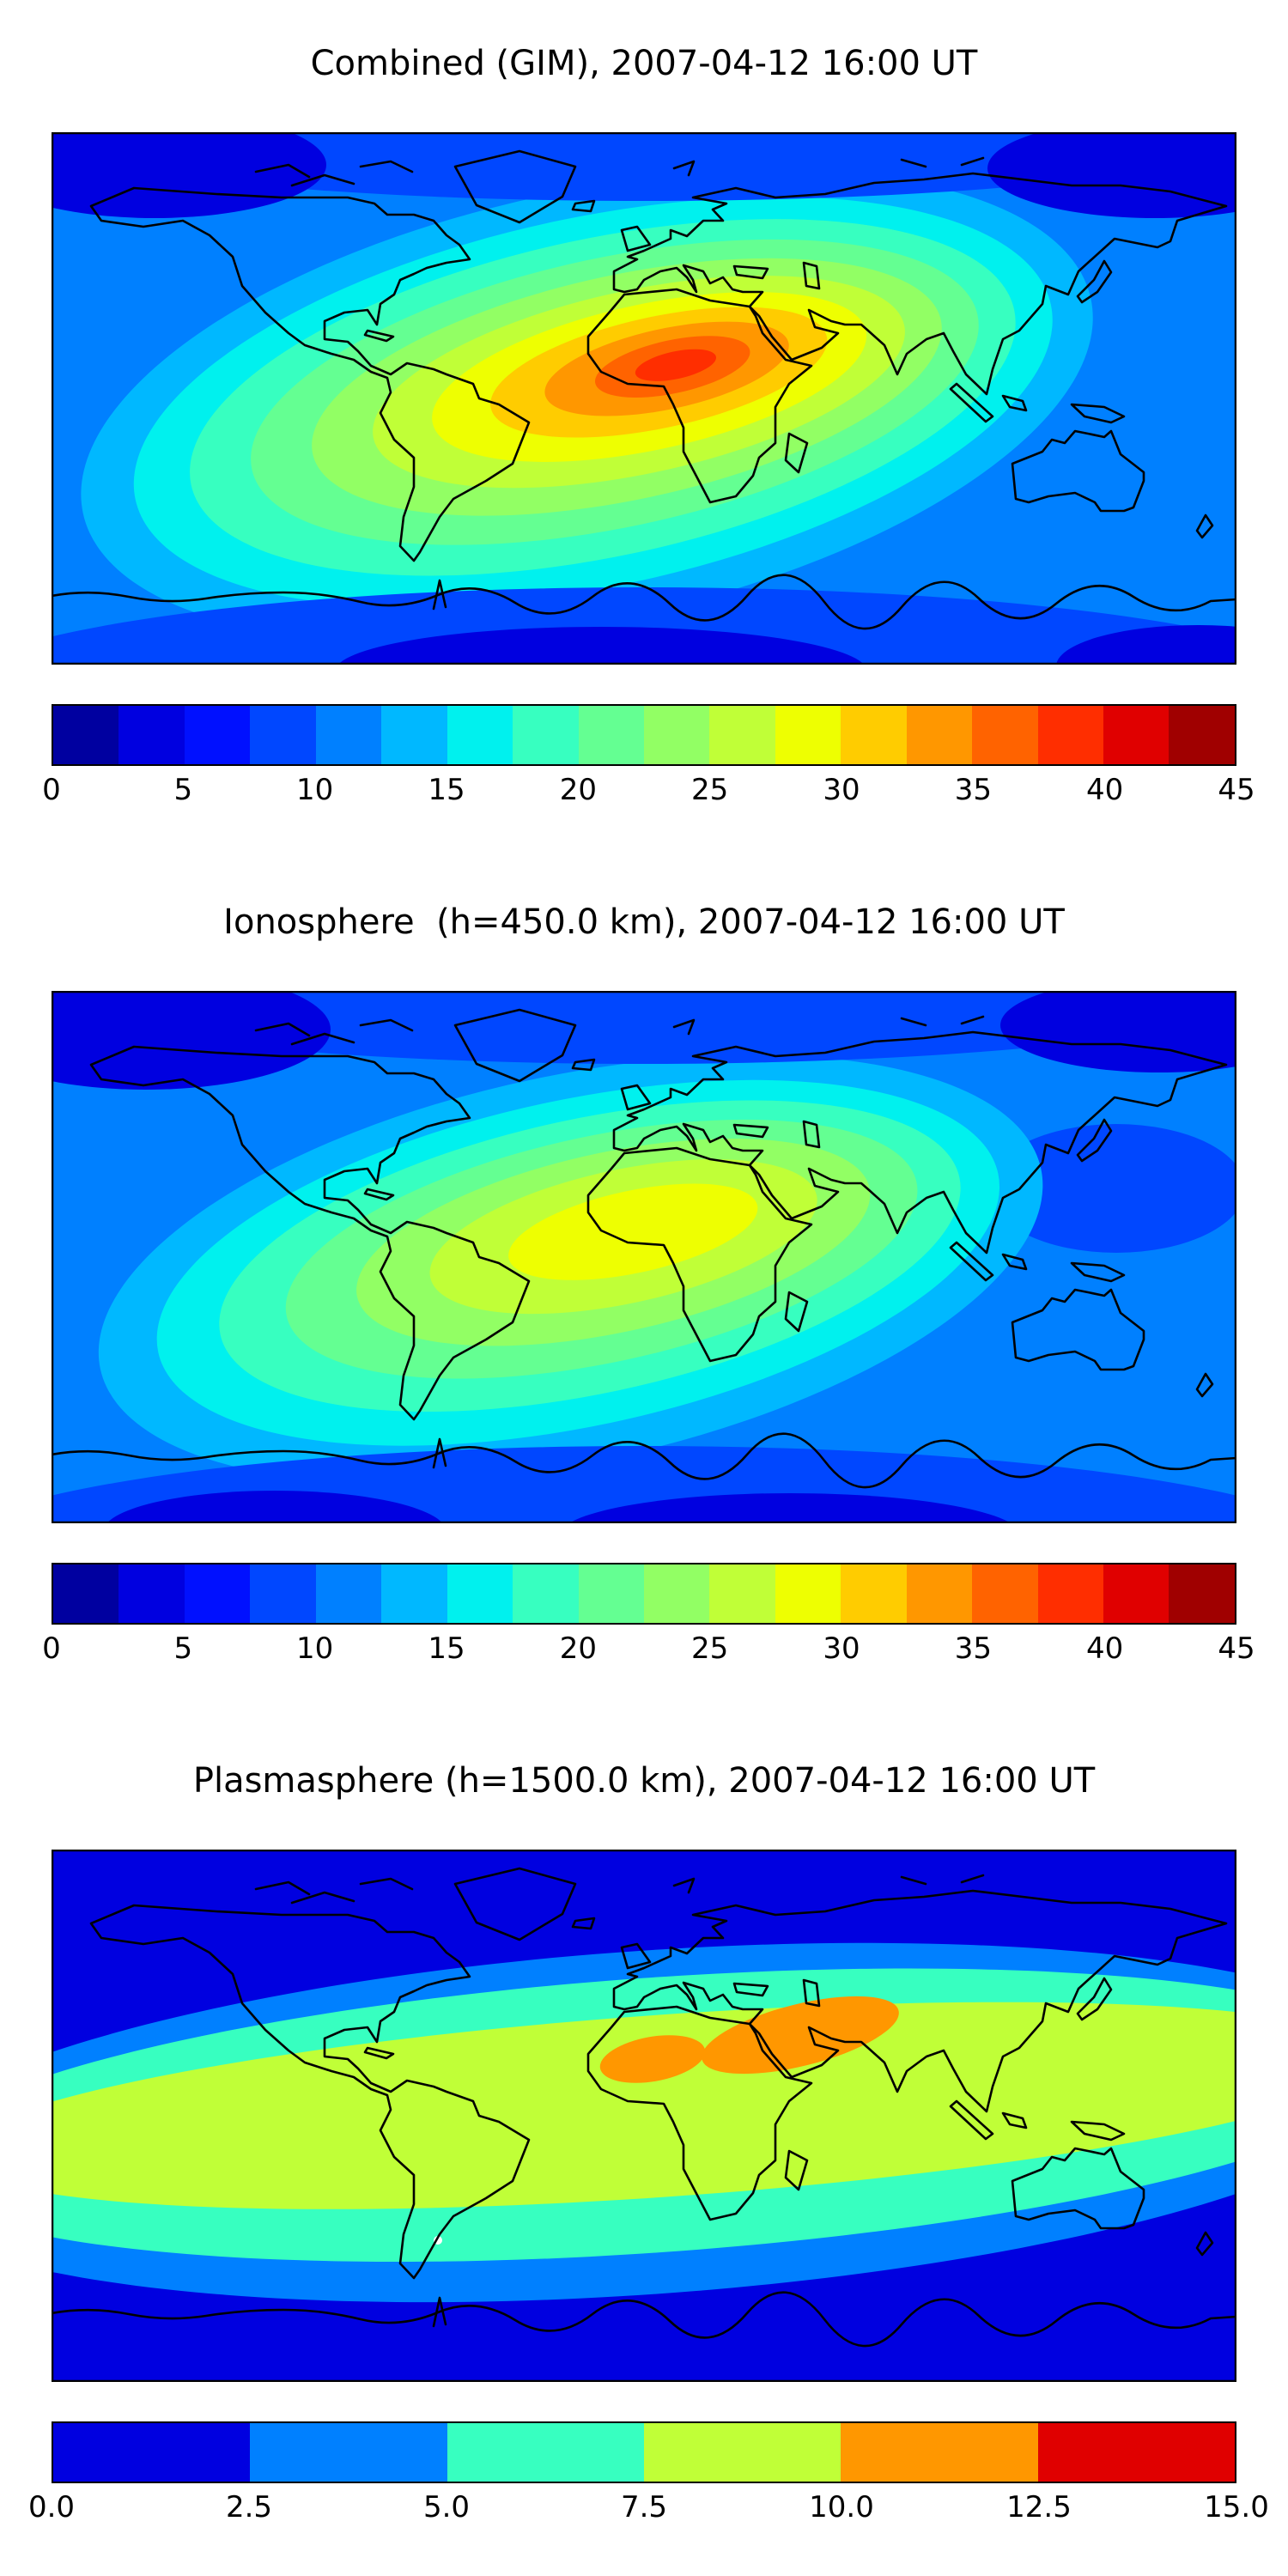 This screenshot has height=2576, width=1288. I want to click on colorbar-ticks-ionosphere: 0 5 10 15 20 25 30 35 40 45, so click(649, 1649).